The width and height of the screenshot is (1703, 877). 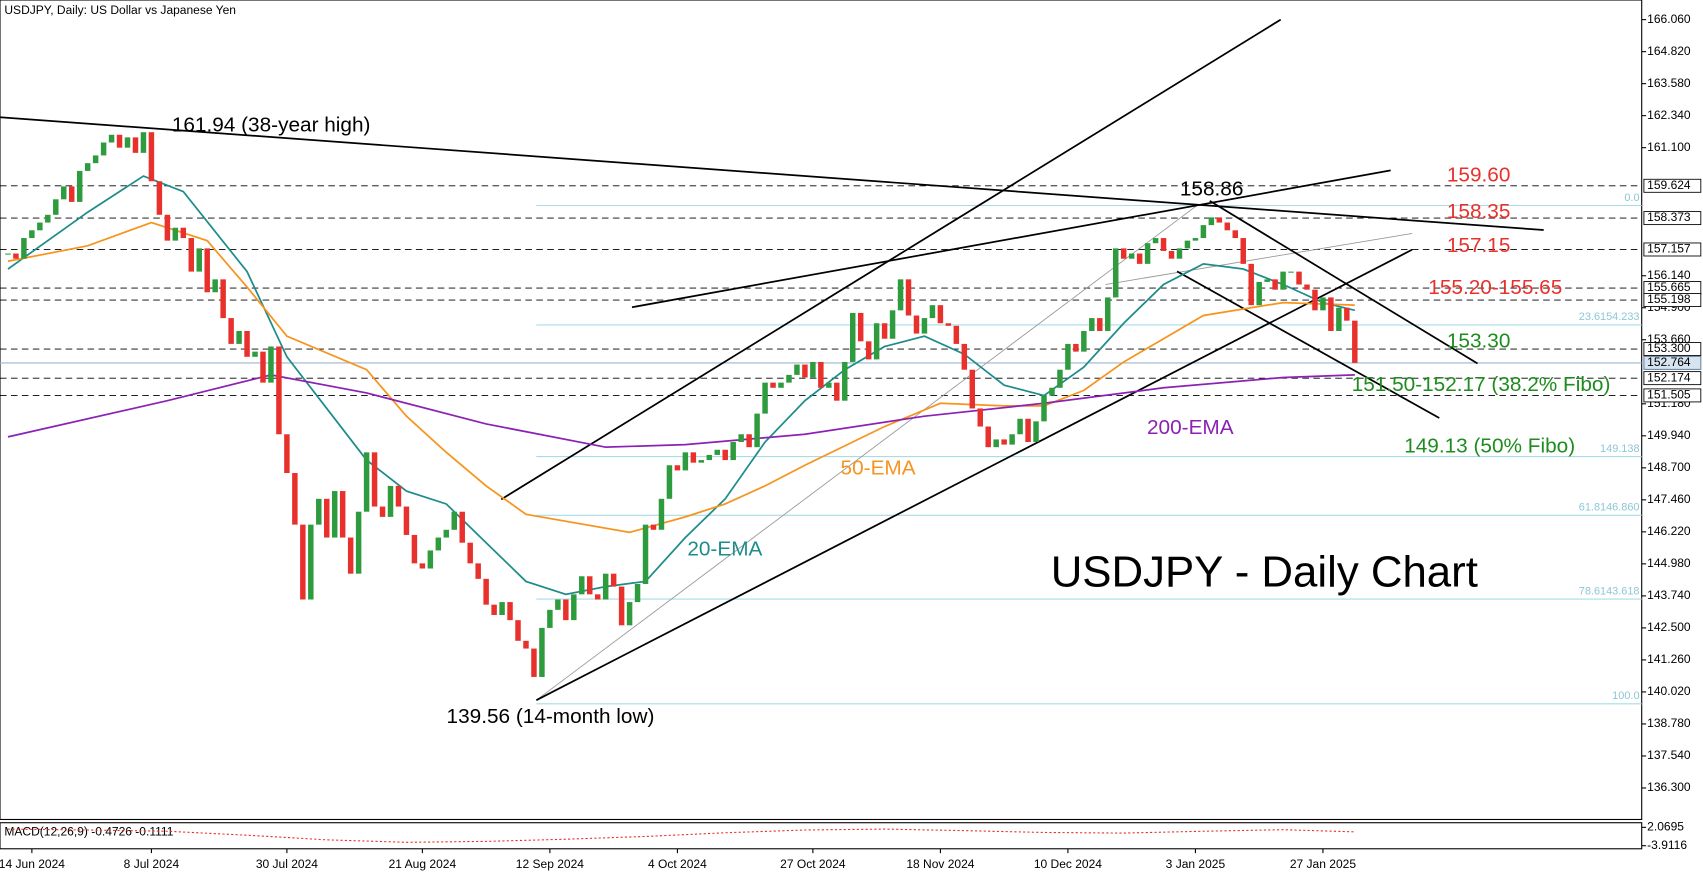 What do you see at coordinates (1669, 51) in the screenshot?
I see `y-tick-label: 164.820` at bounding box center [1669, 51].